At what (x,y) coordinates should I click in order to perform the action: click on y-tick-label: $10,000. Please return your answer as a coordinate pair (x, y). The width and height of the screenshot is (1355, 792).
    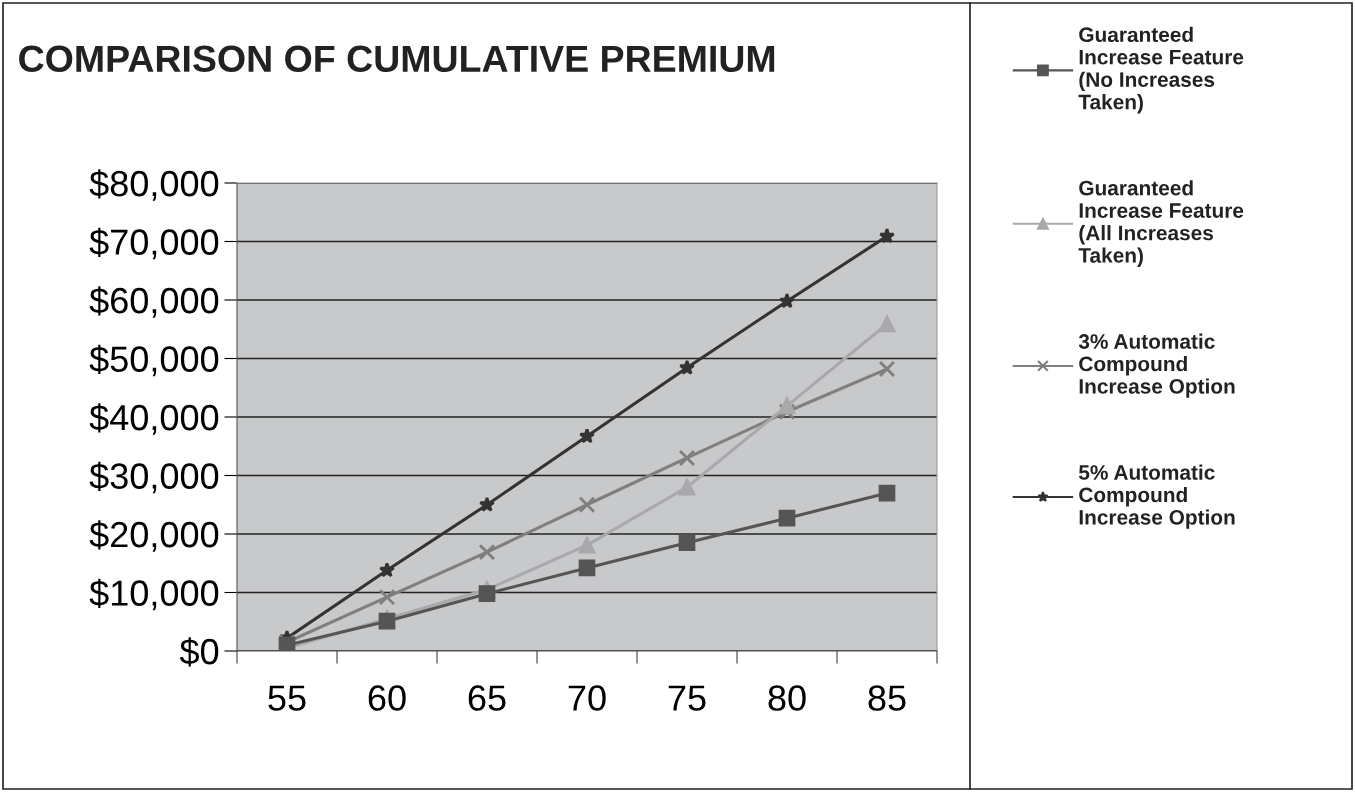
    Looking at the image, I should click on (154, 594).